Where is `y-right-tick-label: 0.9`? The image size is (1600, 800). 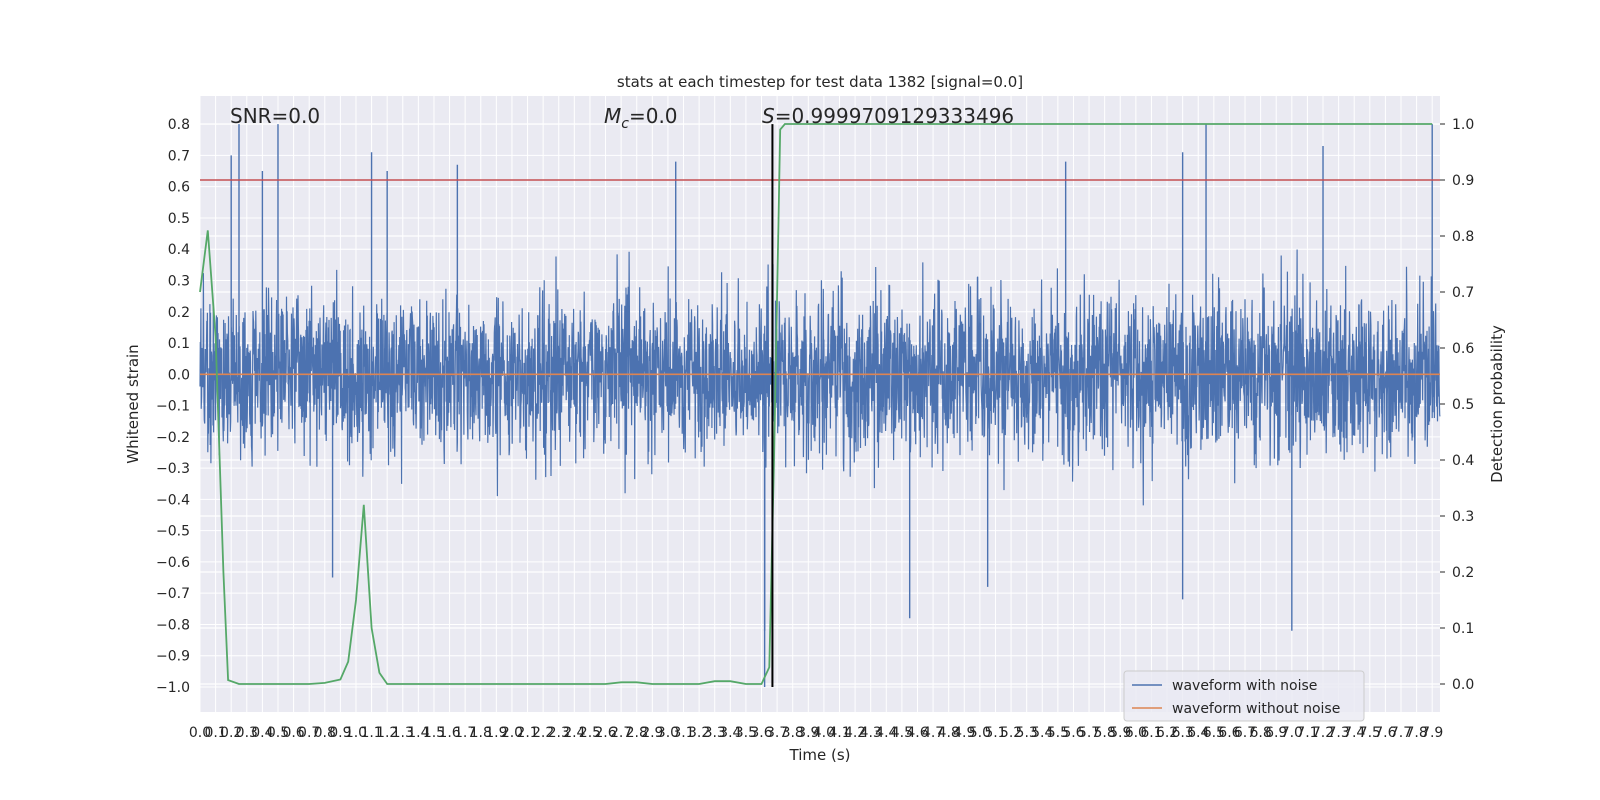 y-right-tick-label: 0.9 is located at coordinates (1463, 181).